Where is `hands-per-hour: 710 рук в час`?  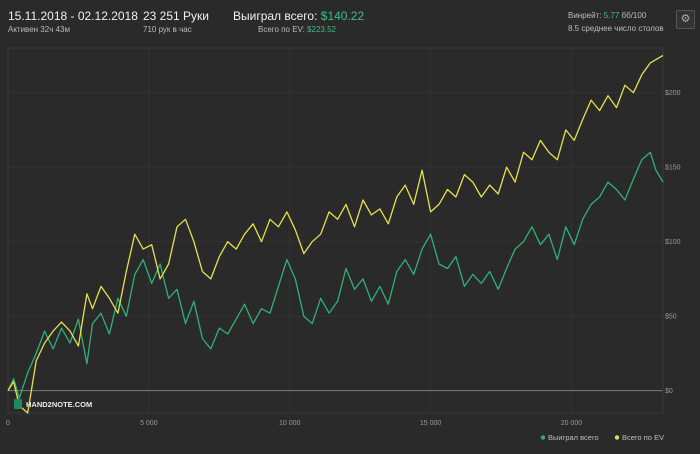 hands-per-hour: 710 рук в час is located at coordinates (167, 29).